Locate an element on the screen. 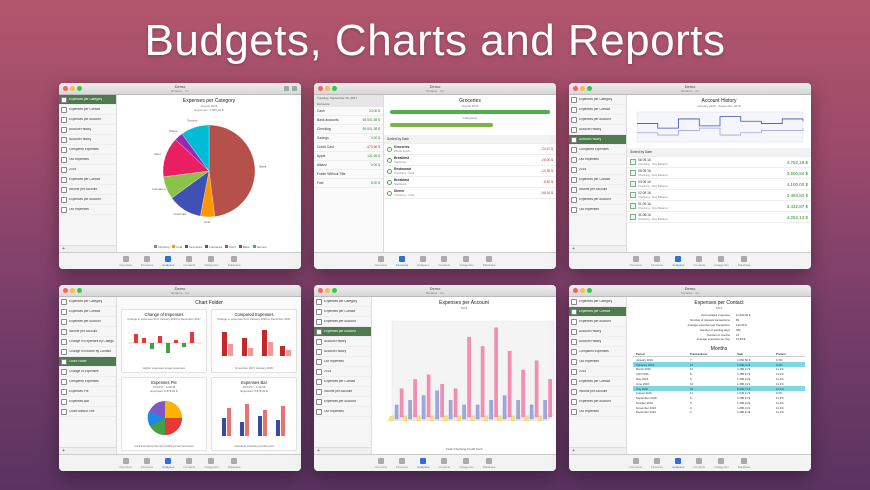 This screenshot has height=490, width=870. account-row: Folder Without Title is located at coordinates (348, 174).